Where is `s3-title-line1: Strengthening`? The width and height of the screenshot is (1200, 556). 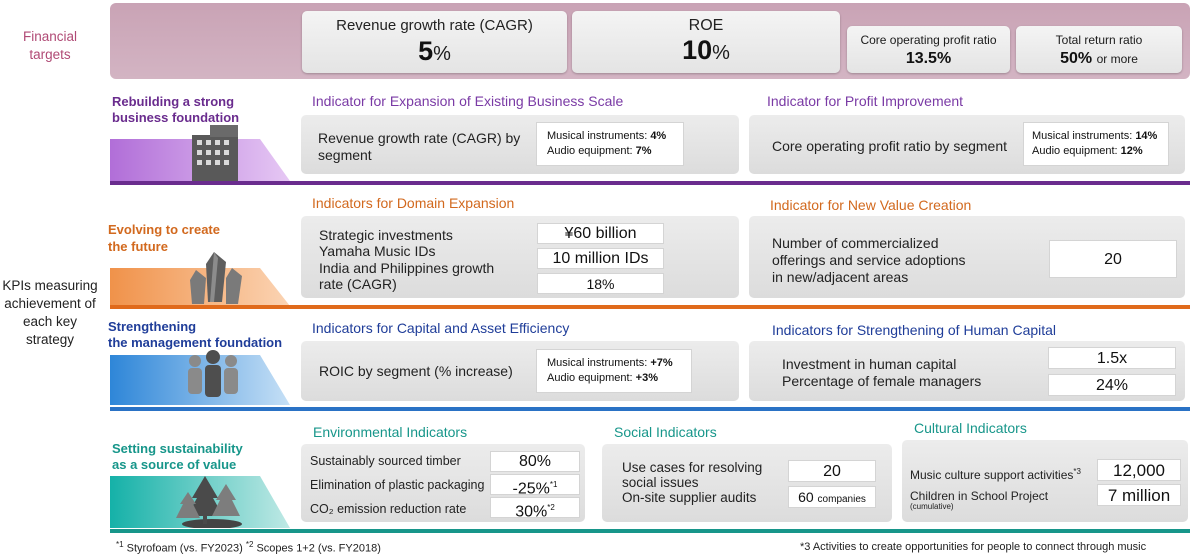 s3-title-line1: Strengthening is located at coordinates (152, 326).